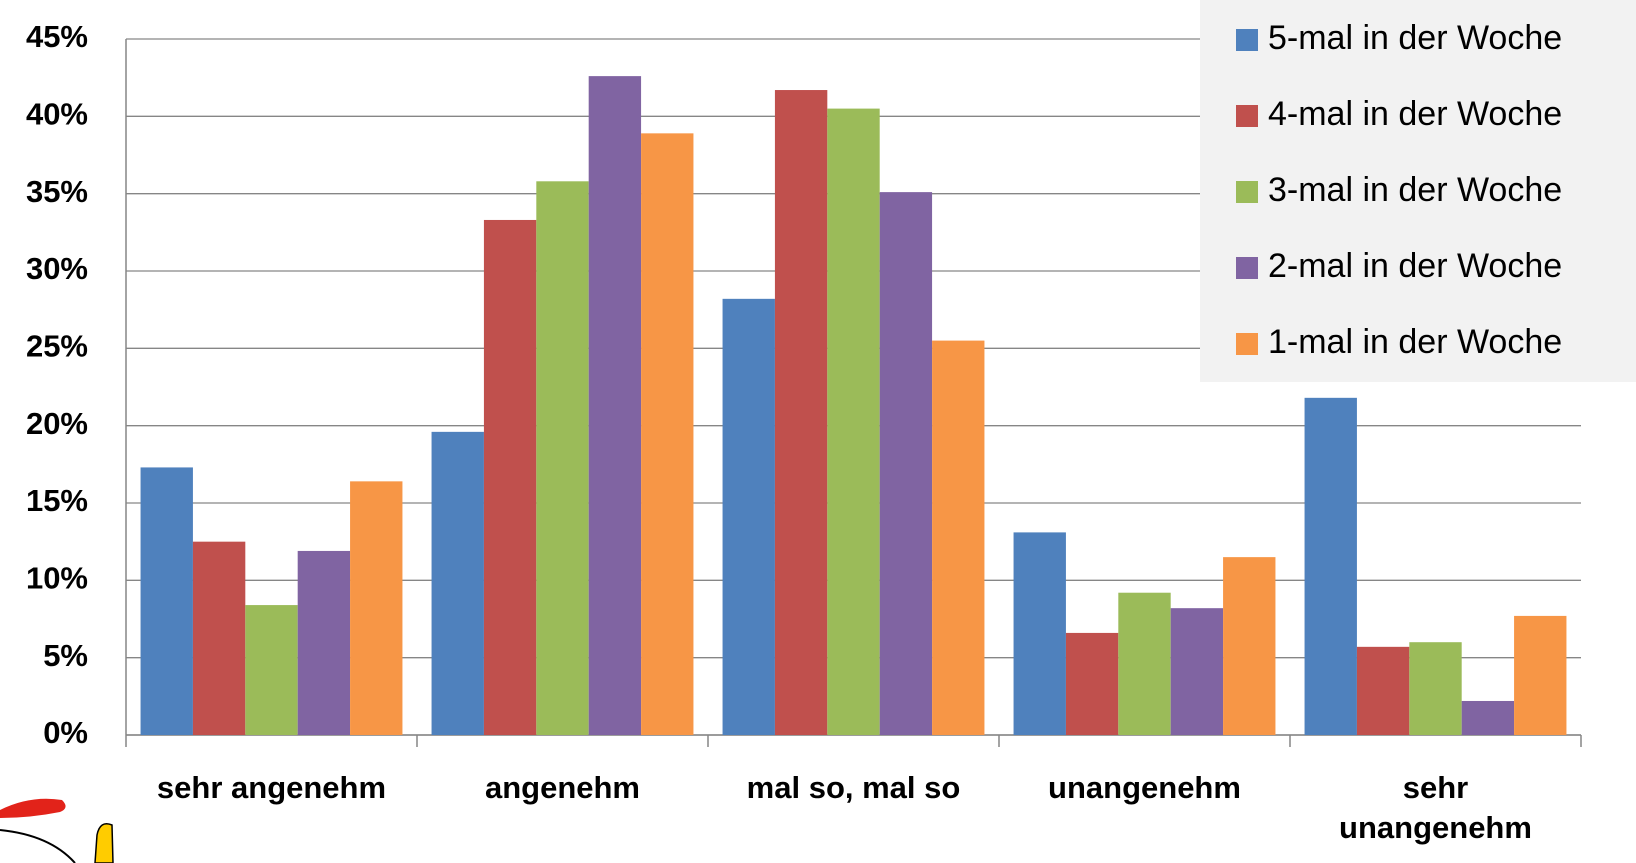 The width and height of the screenshot is (1636, 863). I want to click on y-tick-label: 5%, so click(65, 655).